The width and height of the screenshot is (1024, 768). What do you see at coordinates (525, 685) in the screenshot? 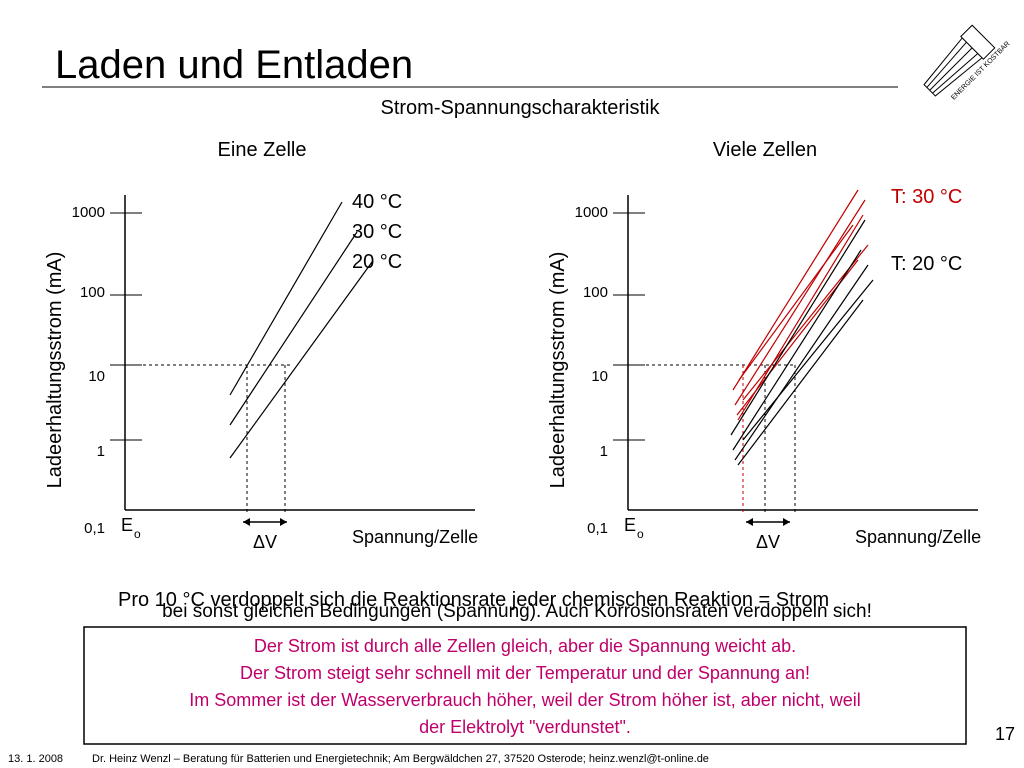
I see `note-box` at bounding box center [525, 685].